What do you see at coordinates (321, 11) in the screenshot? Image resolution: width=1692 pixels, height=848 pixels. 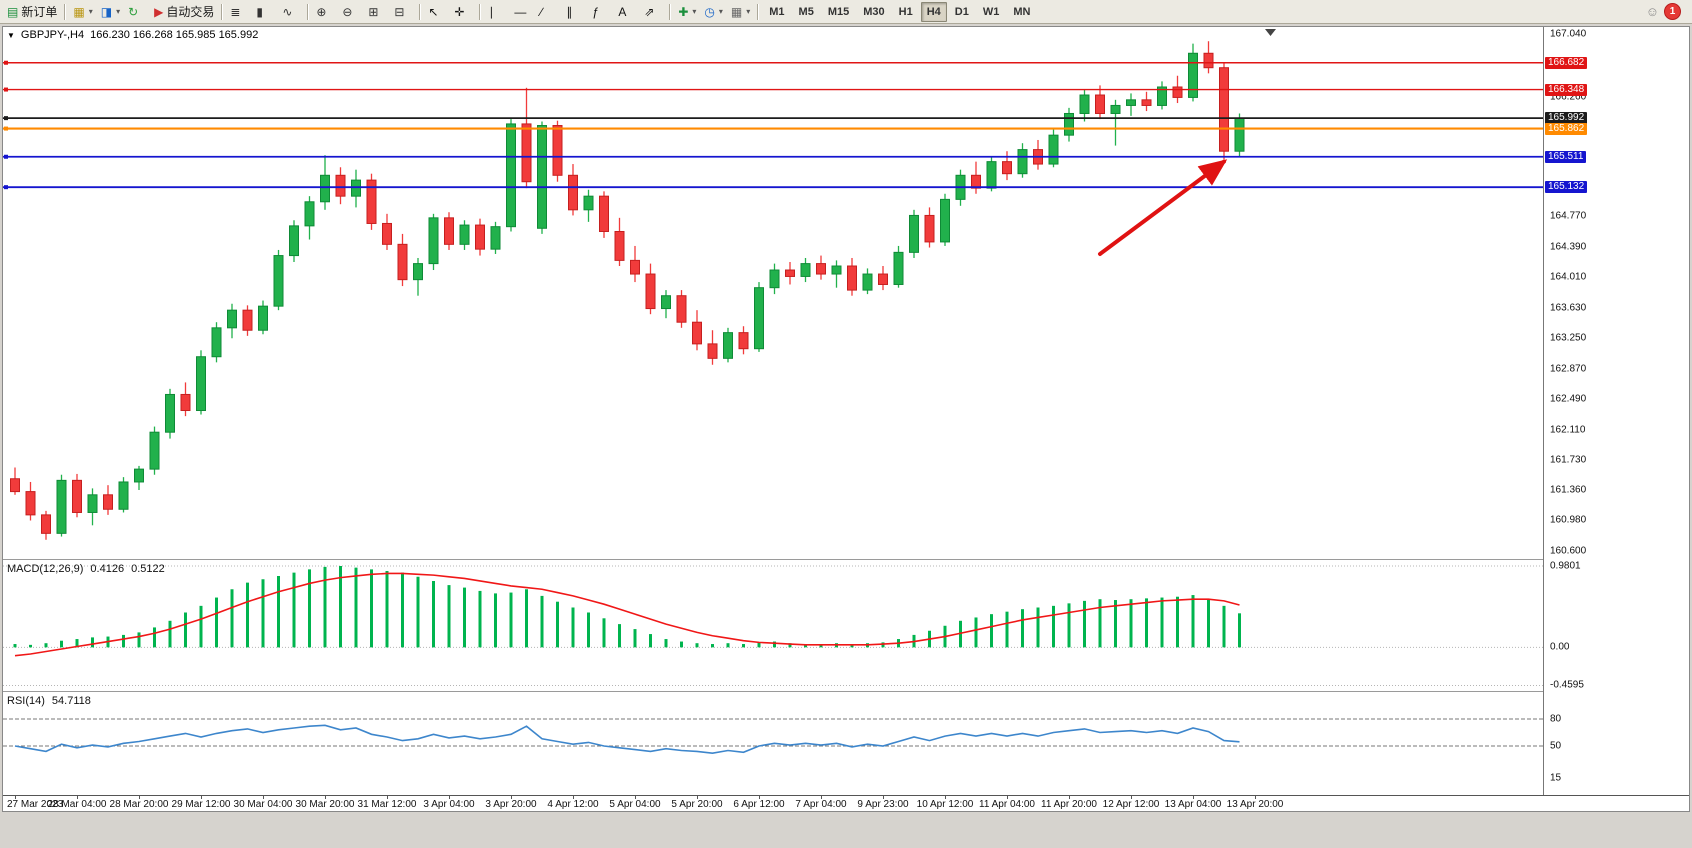 I see `zoom-in-icon: ⊕` at bounding box center [321, 11].